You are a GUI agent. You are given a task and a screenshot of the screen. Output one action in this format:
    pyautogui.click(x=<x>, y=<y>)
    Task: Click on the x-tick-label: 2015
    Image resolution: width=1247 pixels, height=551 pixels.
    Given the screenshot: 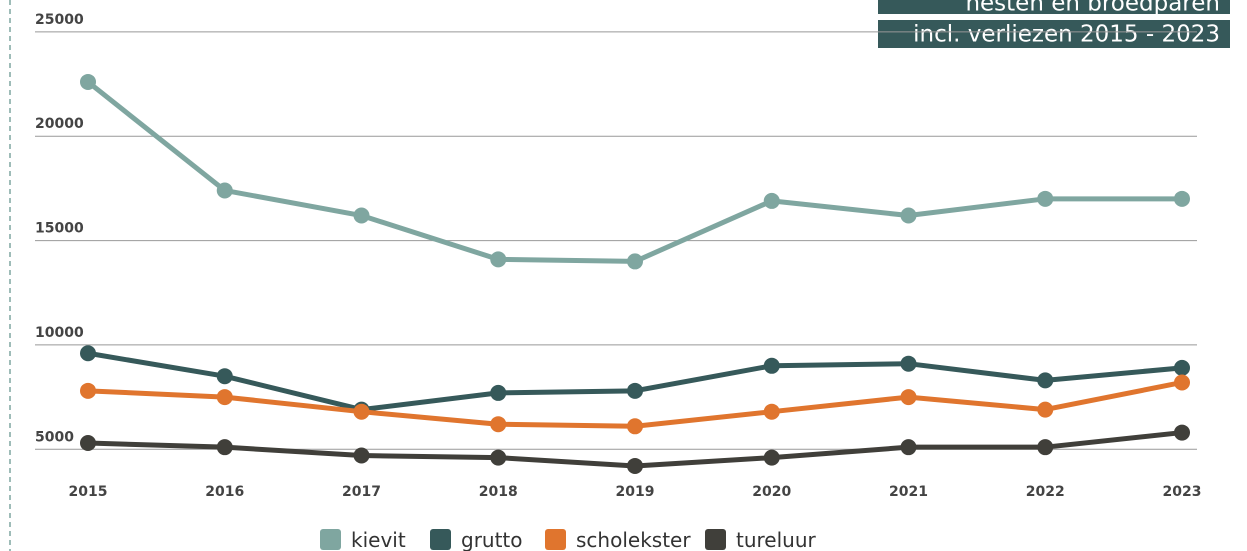 What is the action you would take?
    pyautogui.click(x=88, y=492)
    